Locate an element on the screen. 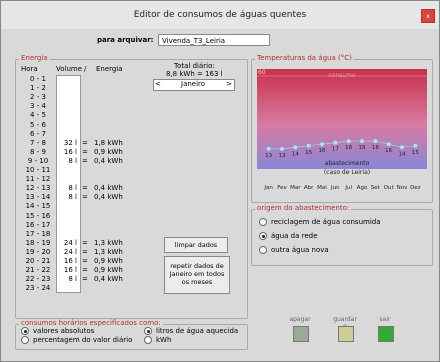 The height and width of the screenshot is (362, 440). unit-option: litros de água aquecida is located at coordinates (191, 331).